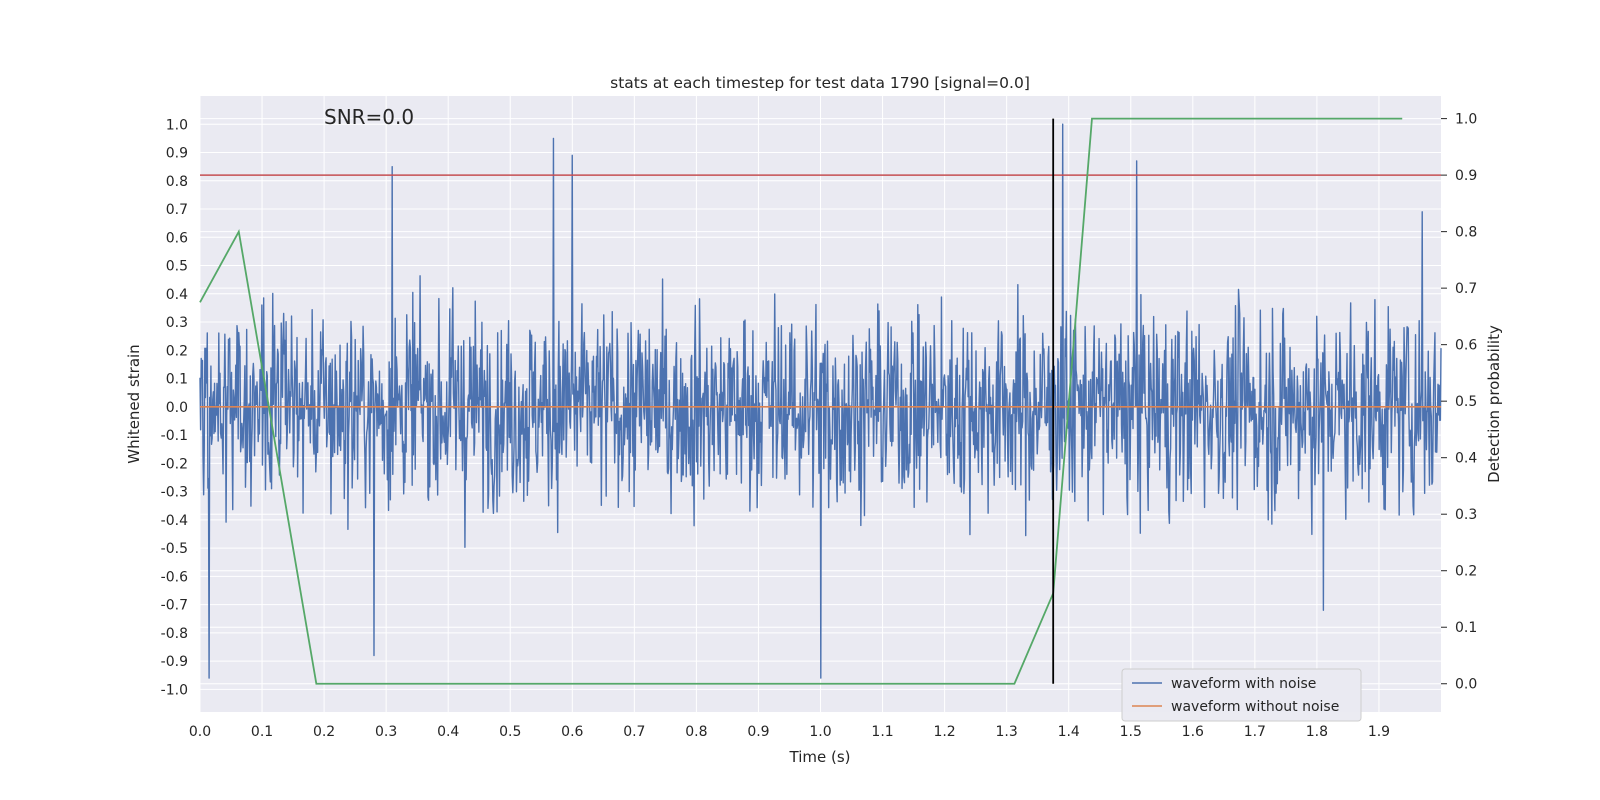  I want to click on legend-entry-clean: waveform without noise, so click(1255, 707).